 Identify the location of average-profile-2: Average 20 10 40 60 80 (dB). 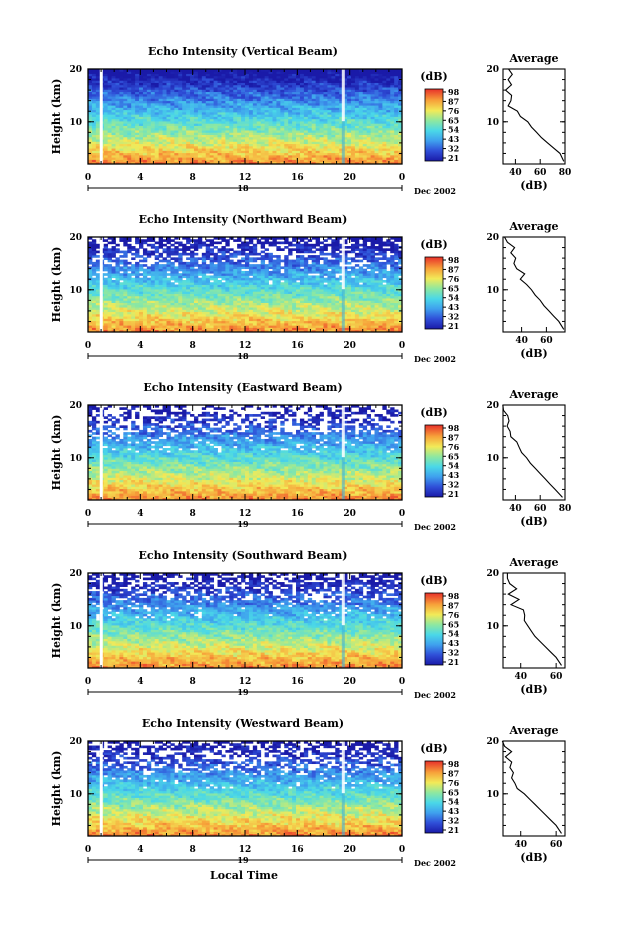
(528, 458).